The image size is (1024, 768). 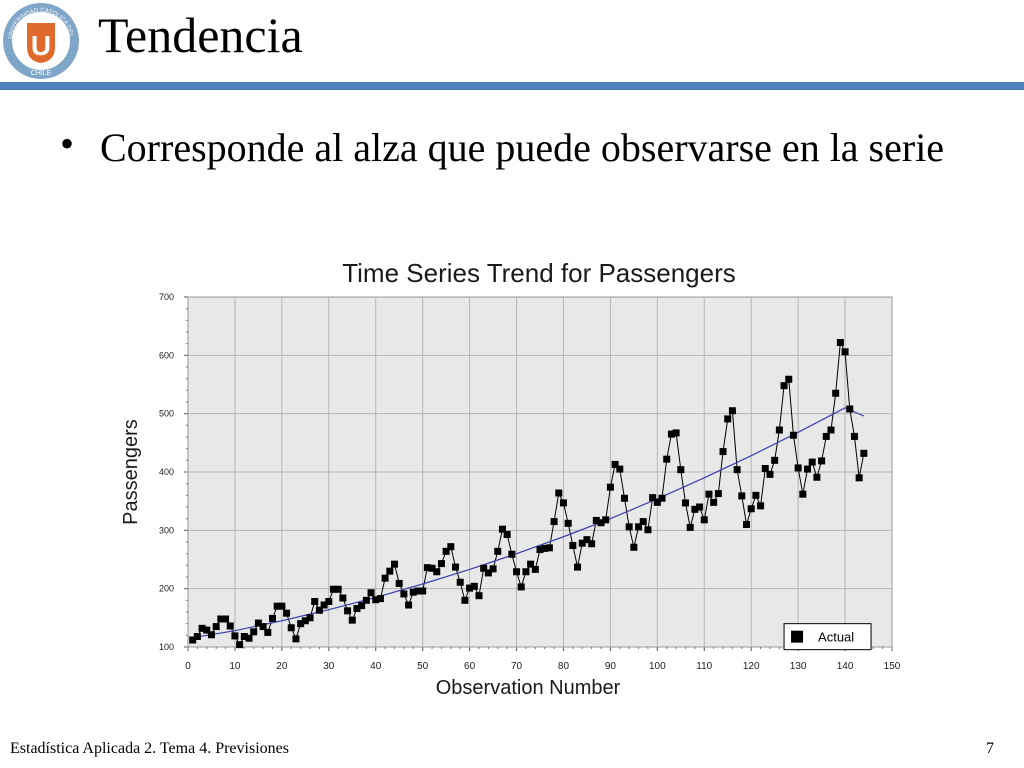 I want to click on y-tick-label: 400, so click(x=166, y=472).